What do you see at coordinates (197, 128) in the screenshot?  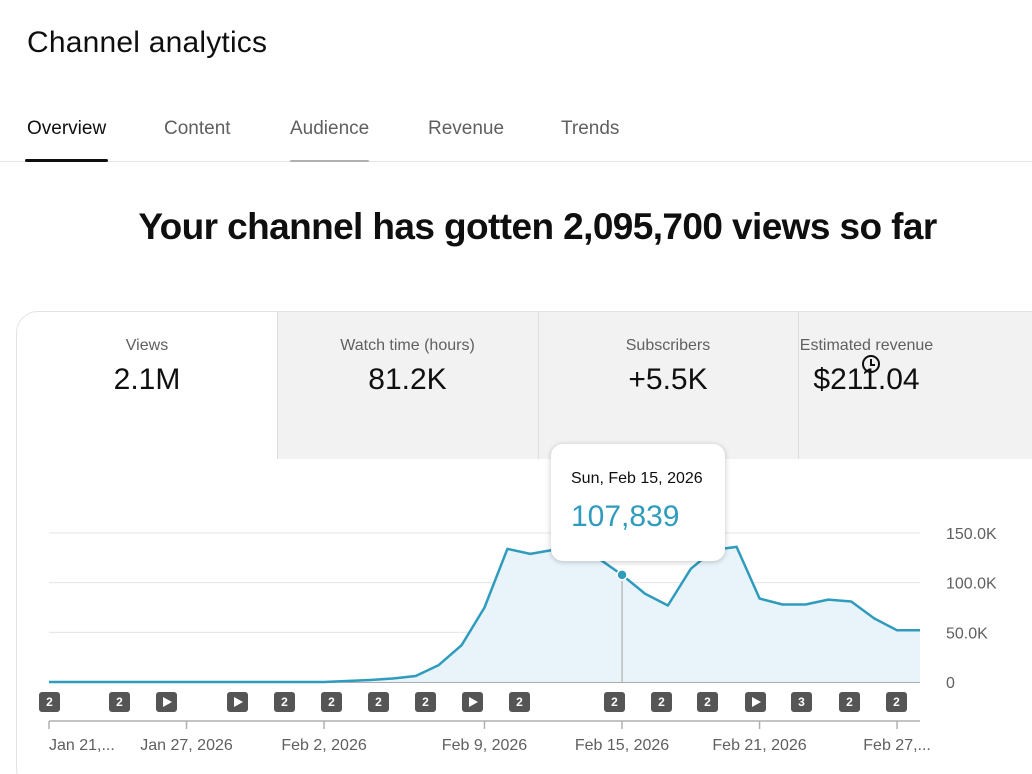 I see `tab-content-label: Content` at bounding box center [197, 128].